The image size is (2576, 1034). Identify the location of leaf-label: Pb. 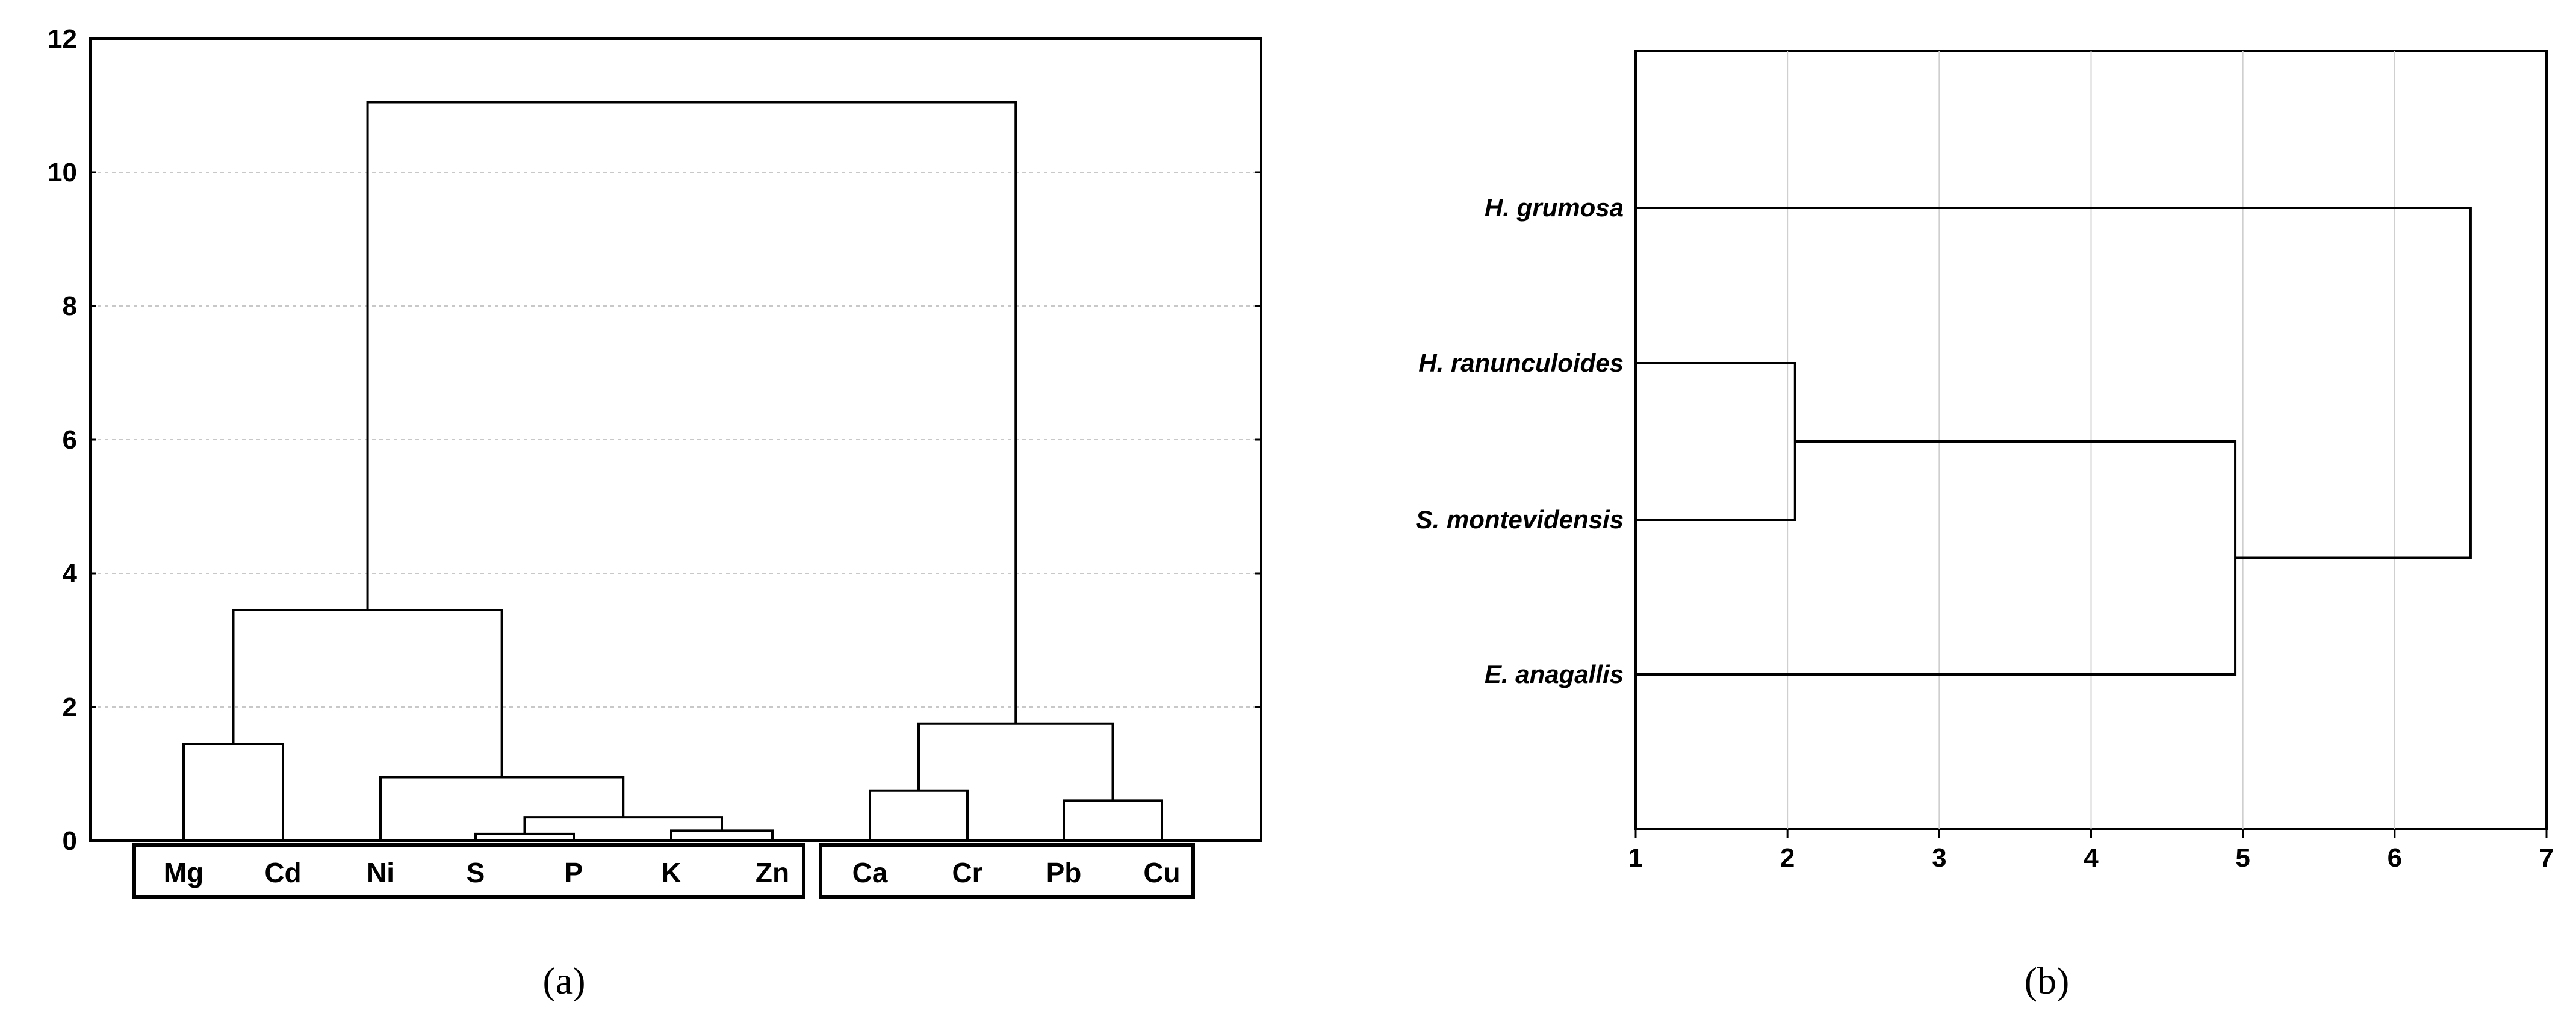
(1064, 872).